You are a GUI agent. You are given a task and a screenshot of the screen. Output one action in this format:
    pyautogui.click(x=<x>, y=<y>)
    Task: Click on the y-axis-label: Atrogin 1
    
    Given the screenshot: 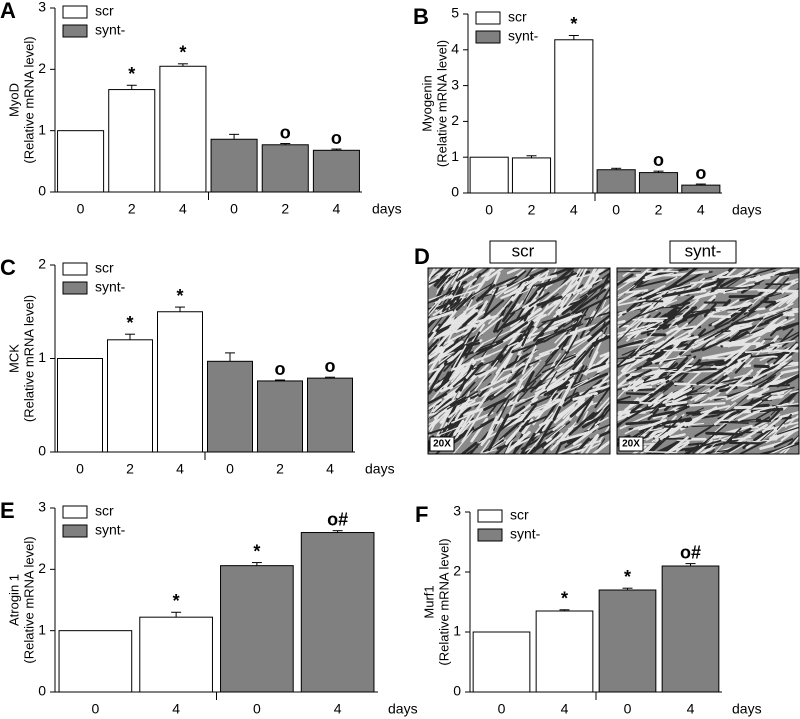 What is the action you would take?
    pyautogui.click(x=13, y=600)
    